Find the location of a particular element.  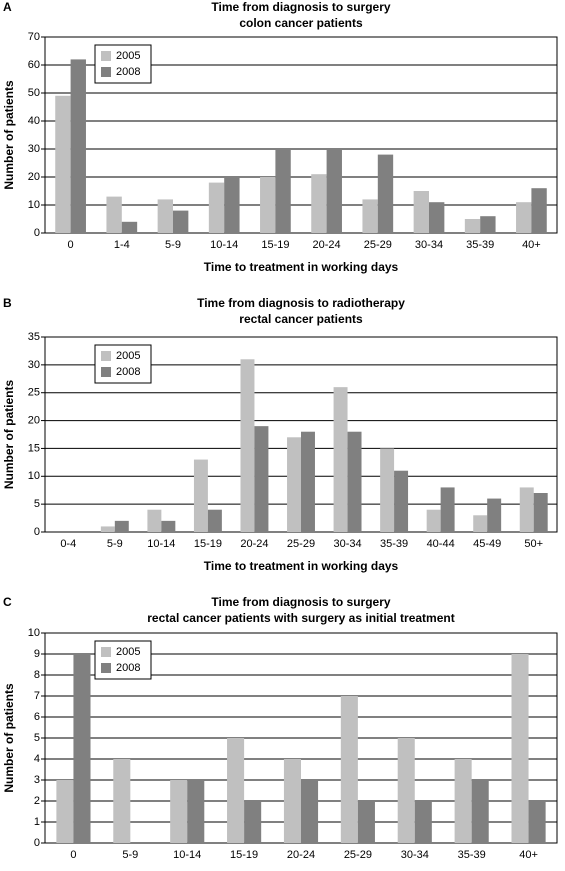

x-tick-label: 5-9 is located at coordinates (130, 855).